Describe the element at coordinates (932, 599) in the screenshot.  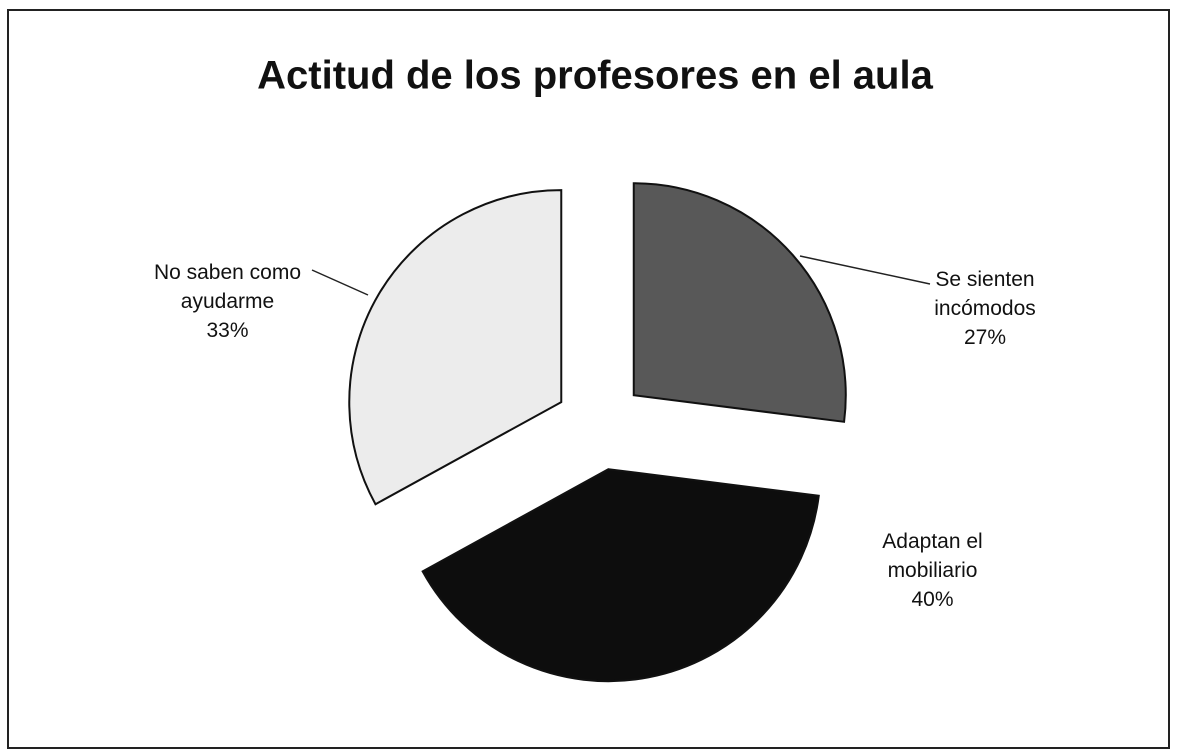
I see `value-label: 40%` at that location.